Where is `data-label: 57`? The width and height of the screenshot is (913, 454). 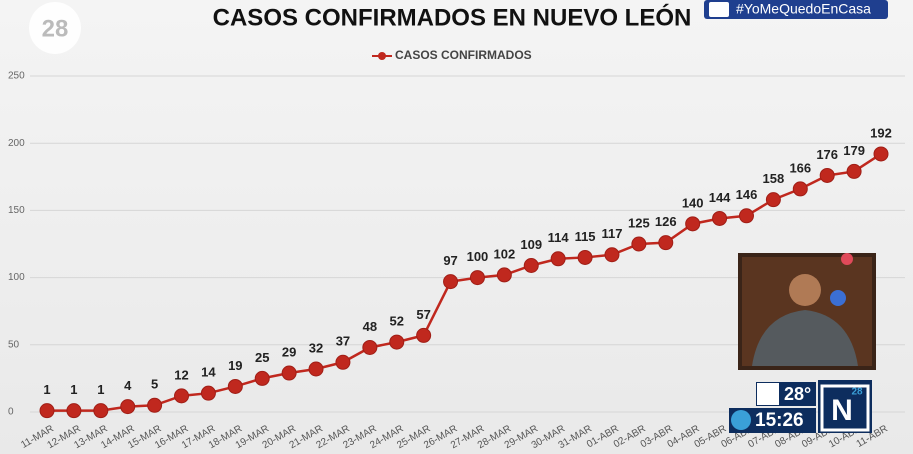
data-label: 57 is located at coordinates (423, 314).